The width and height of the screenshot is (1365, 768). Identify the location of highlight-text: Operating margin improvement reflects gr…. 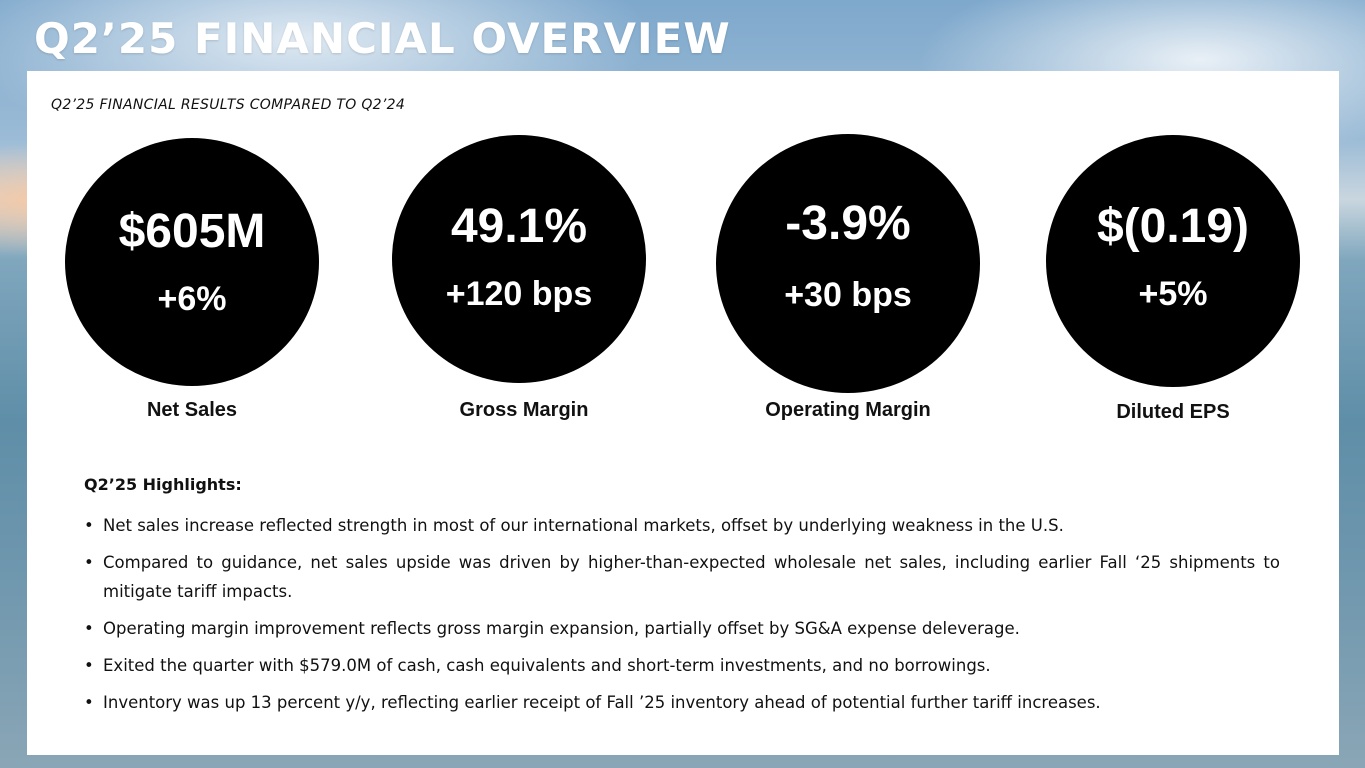
(561, 628).